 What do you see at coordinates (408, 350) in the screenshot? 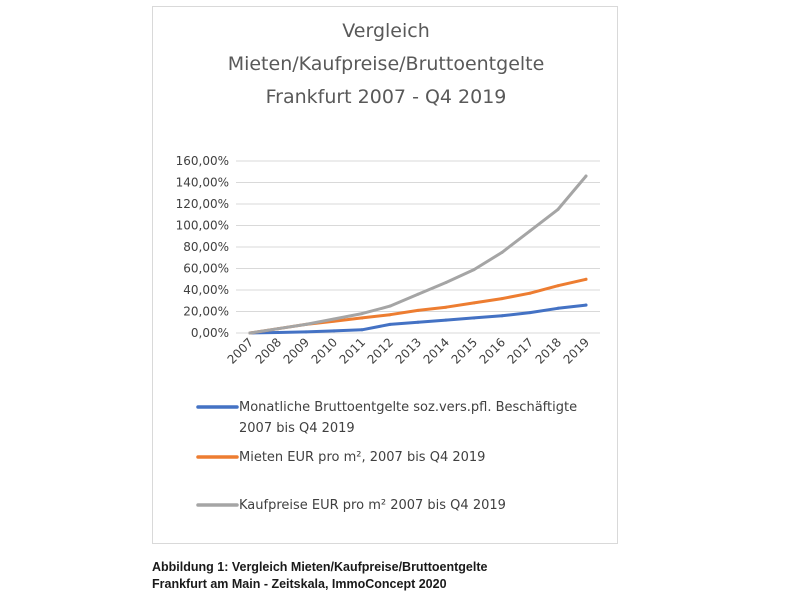
I see `x-tick-label: 2013` at bounding box center [408, 350].